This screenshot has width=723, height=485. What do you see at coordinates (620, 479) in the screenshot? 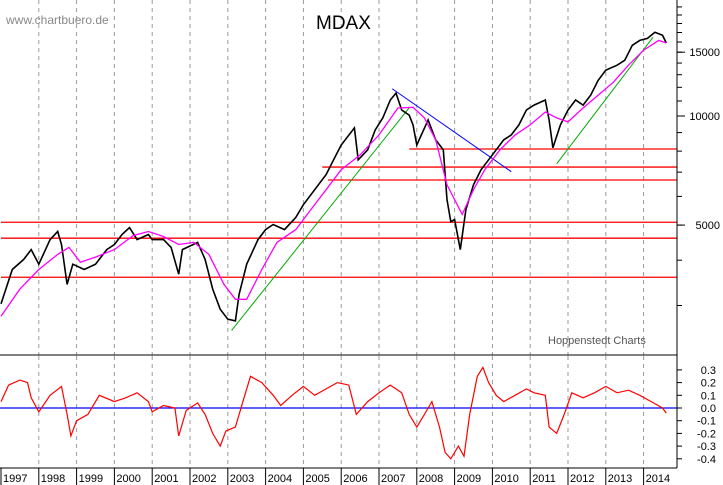
I see `x-tick-label: 2013` at bounding box center [620, 479].